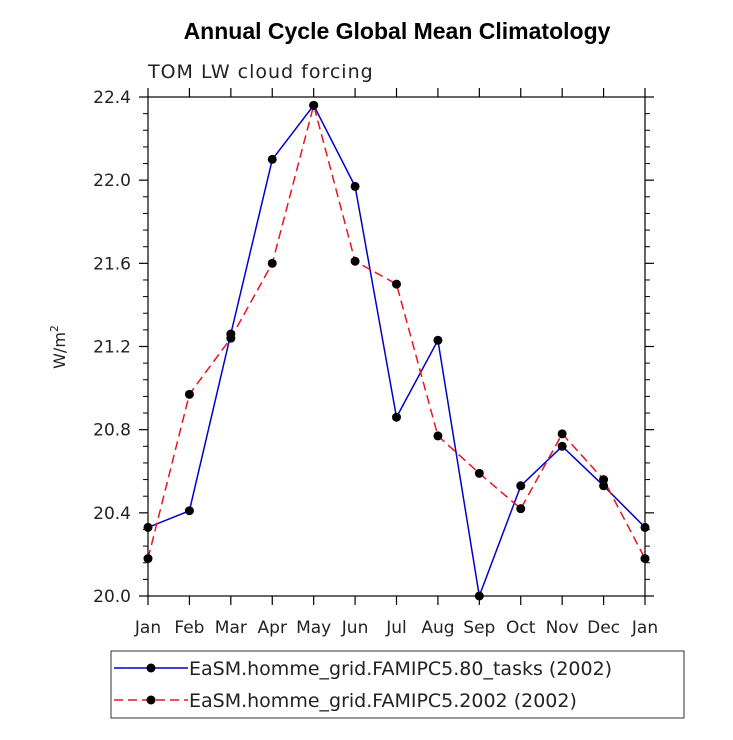  What do you see at coordinates (272, 628) in the screenshot?
I see `x-tick-label: Apr` at bounding box center [272, 628].